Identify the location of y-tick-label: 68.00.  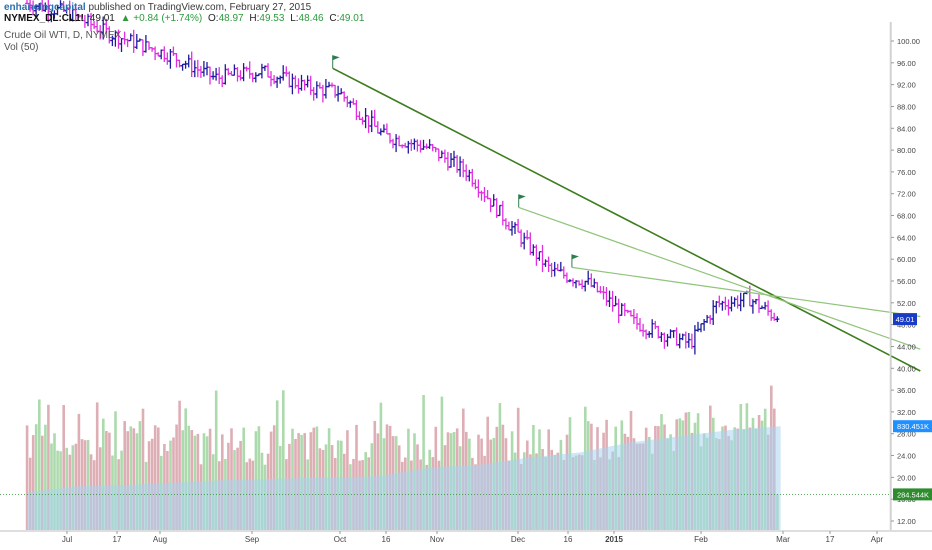
(906, 216).